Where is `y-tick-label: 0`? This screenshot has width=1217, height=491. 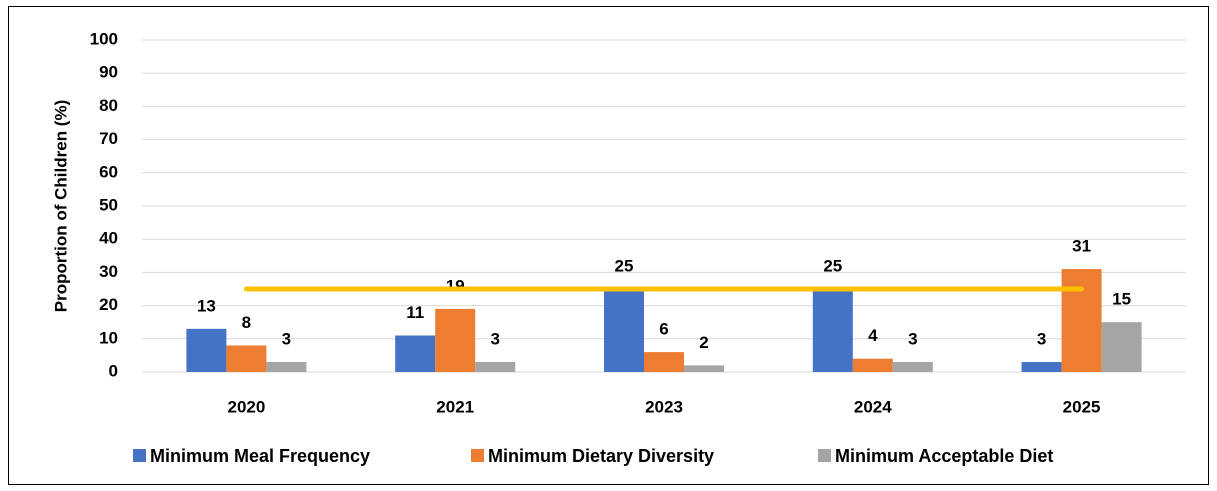
y-tick-label: 0 is located at coordinates (113, 370).